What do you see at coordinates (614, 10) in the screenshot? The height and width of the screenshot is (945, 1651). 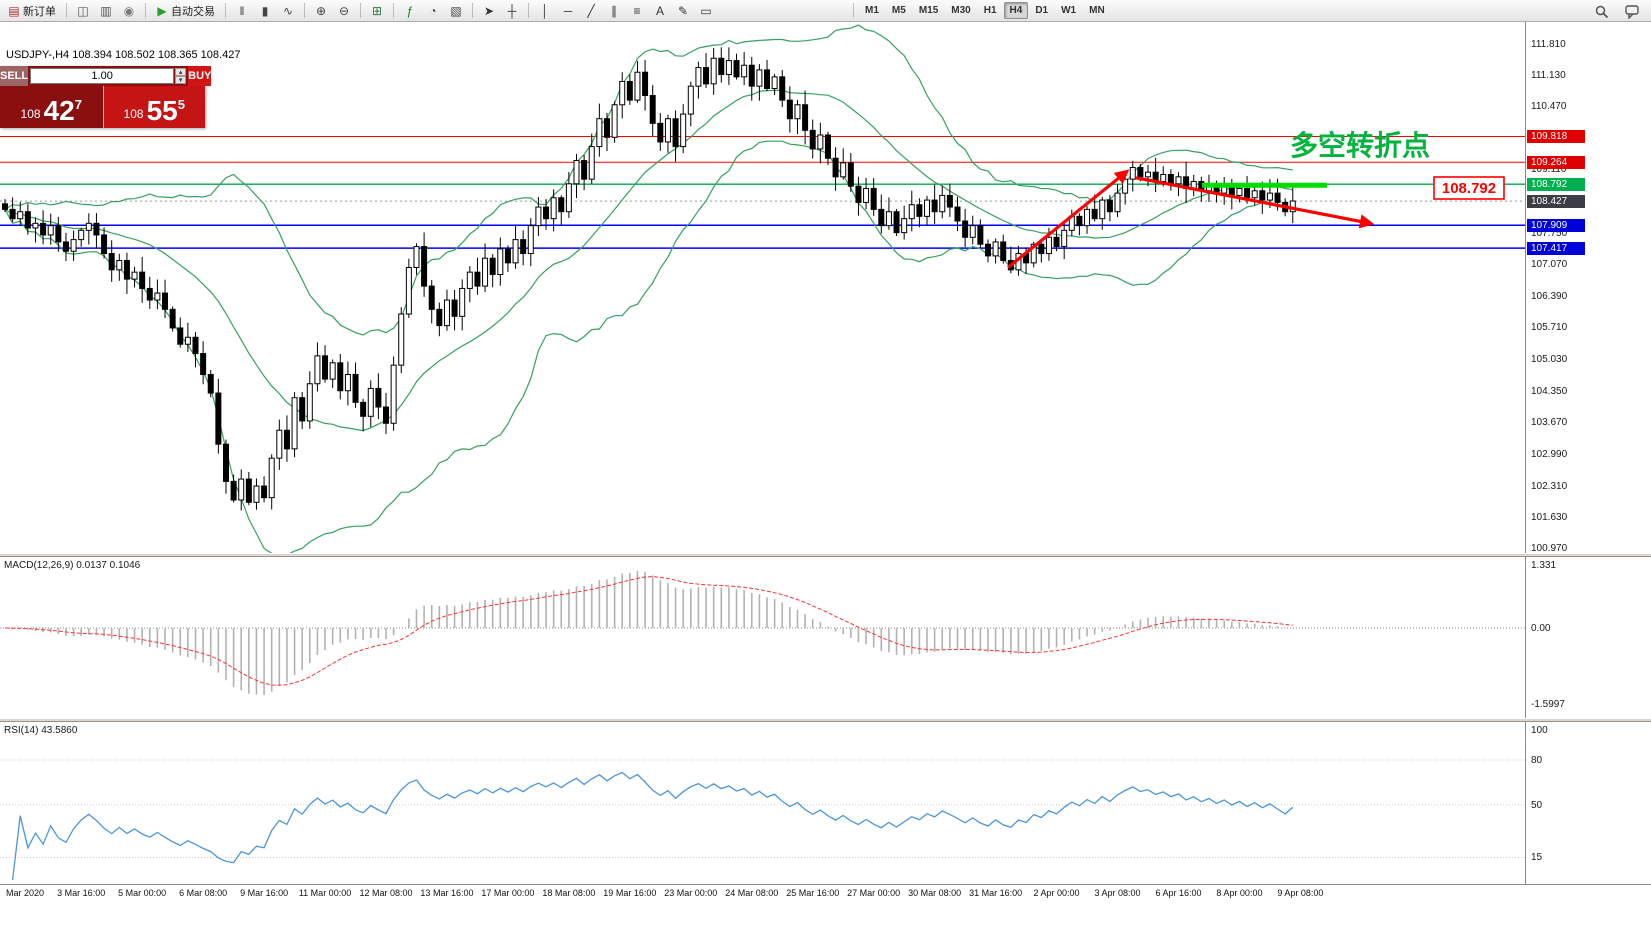 I see `channel-button: ∥` at bounding box center [614, 10].